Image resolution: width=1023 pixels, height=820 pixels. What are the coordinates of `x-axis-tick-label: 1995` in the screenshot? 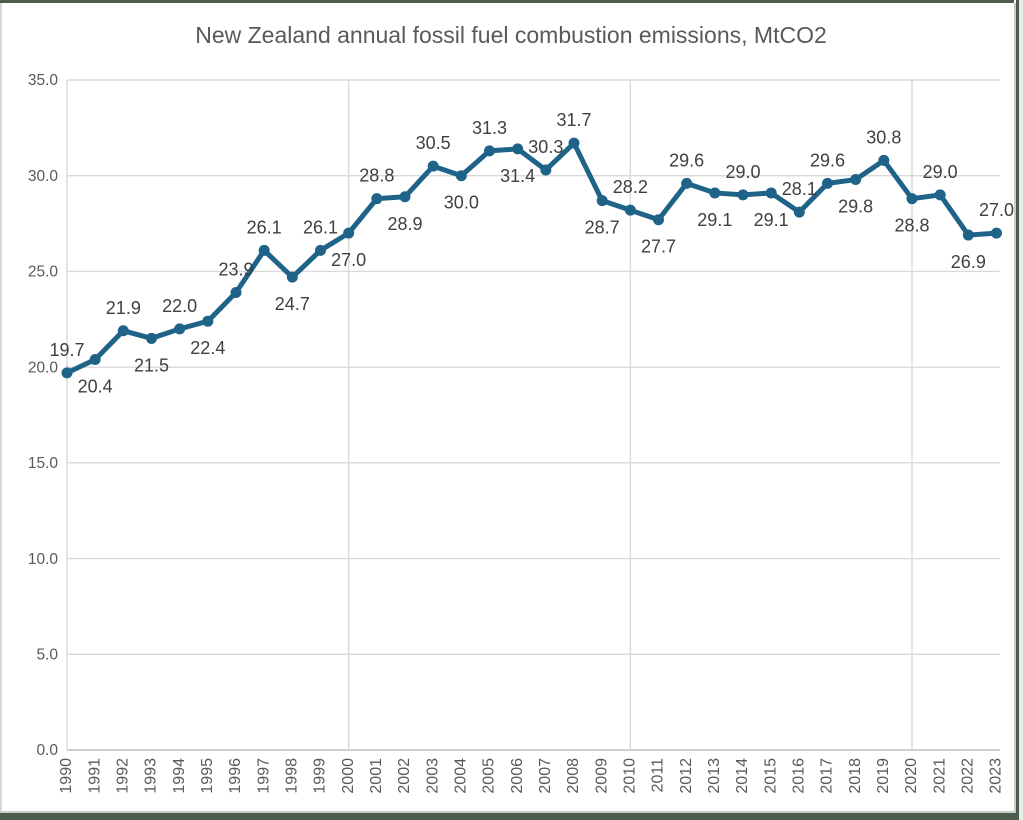 It's located at (207, 776).